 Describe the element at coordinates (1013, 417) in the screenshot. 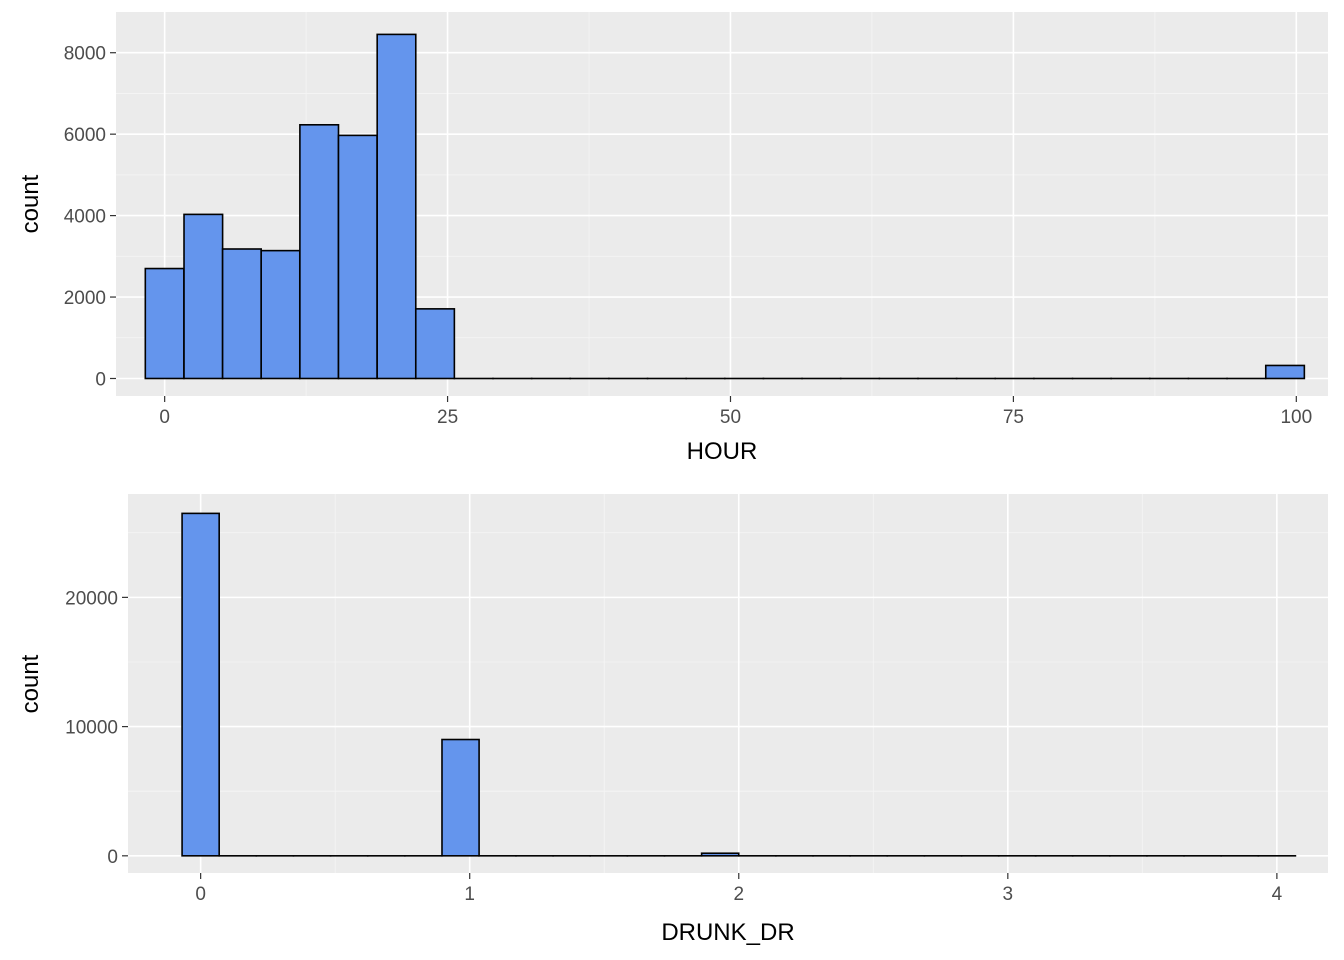

I see `x-tick-label: 75` at that location.